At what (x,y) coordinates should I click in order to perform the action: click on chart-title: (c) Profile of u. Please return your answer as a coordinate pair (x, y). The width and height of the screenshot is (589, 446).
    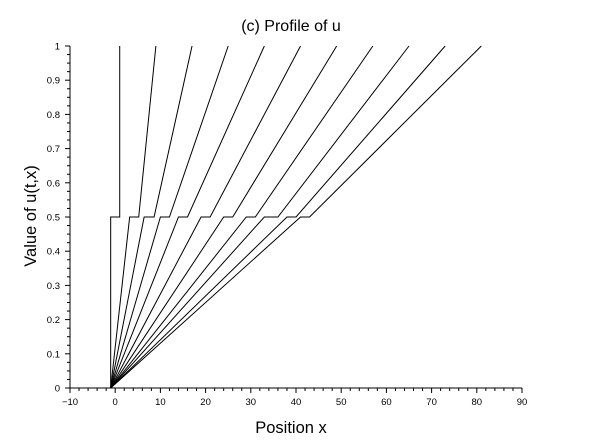
    Looking at the image, I should click on (291, 26).